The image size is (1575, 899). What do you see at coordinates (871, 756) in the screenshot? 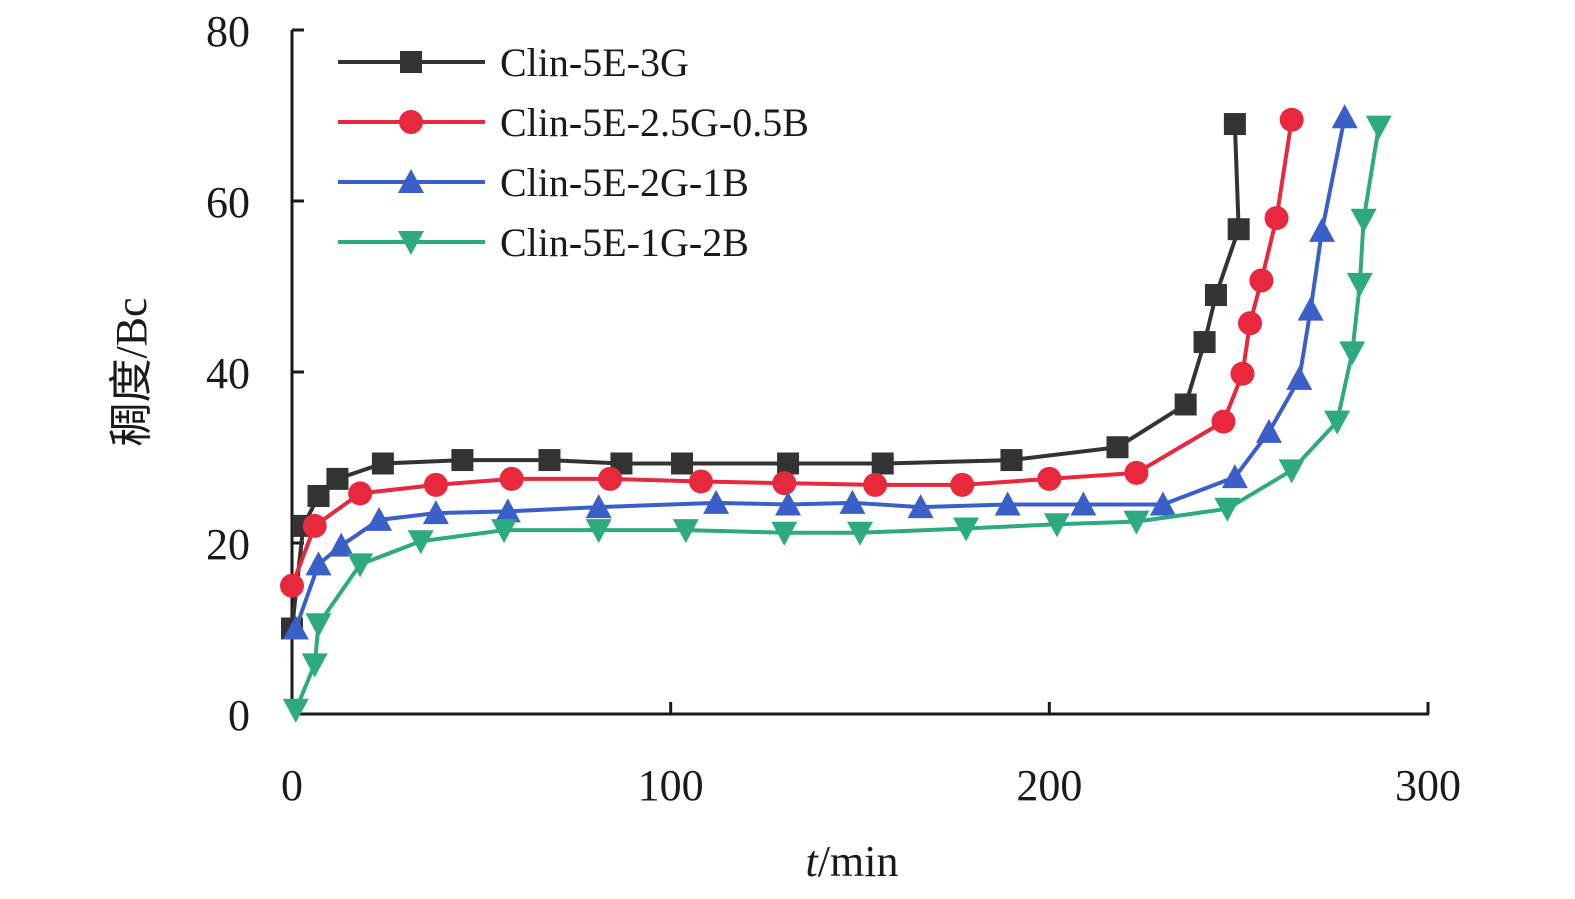
I see `x-ticks: 0 100 200 300` at bounding box center [871, 756].